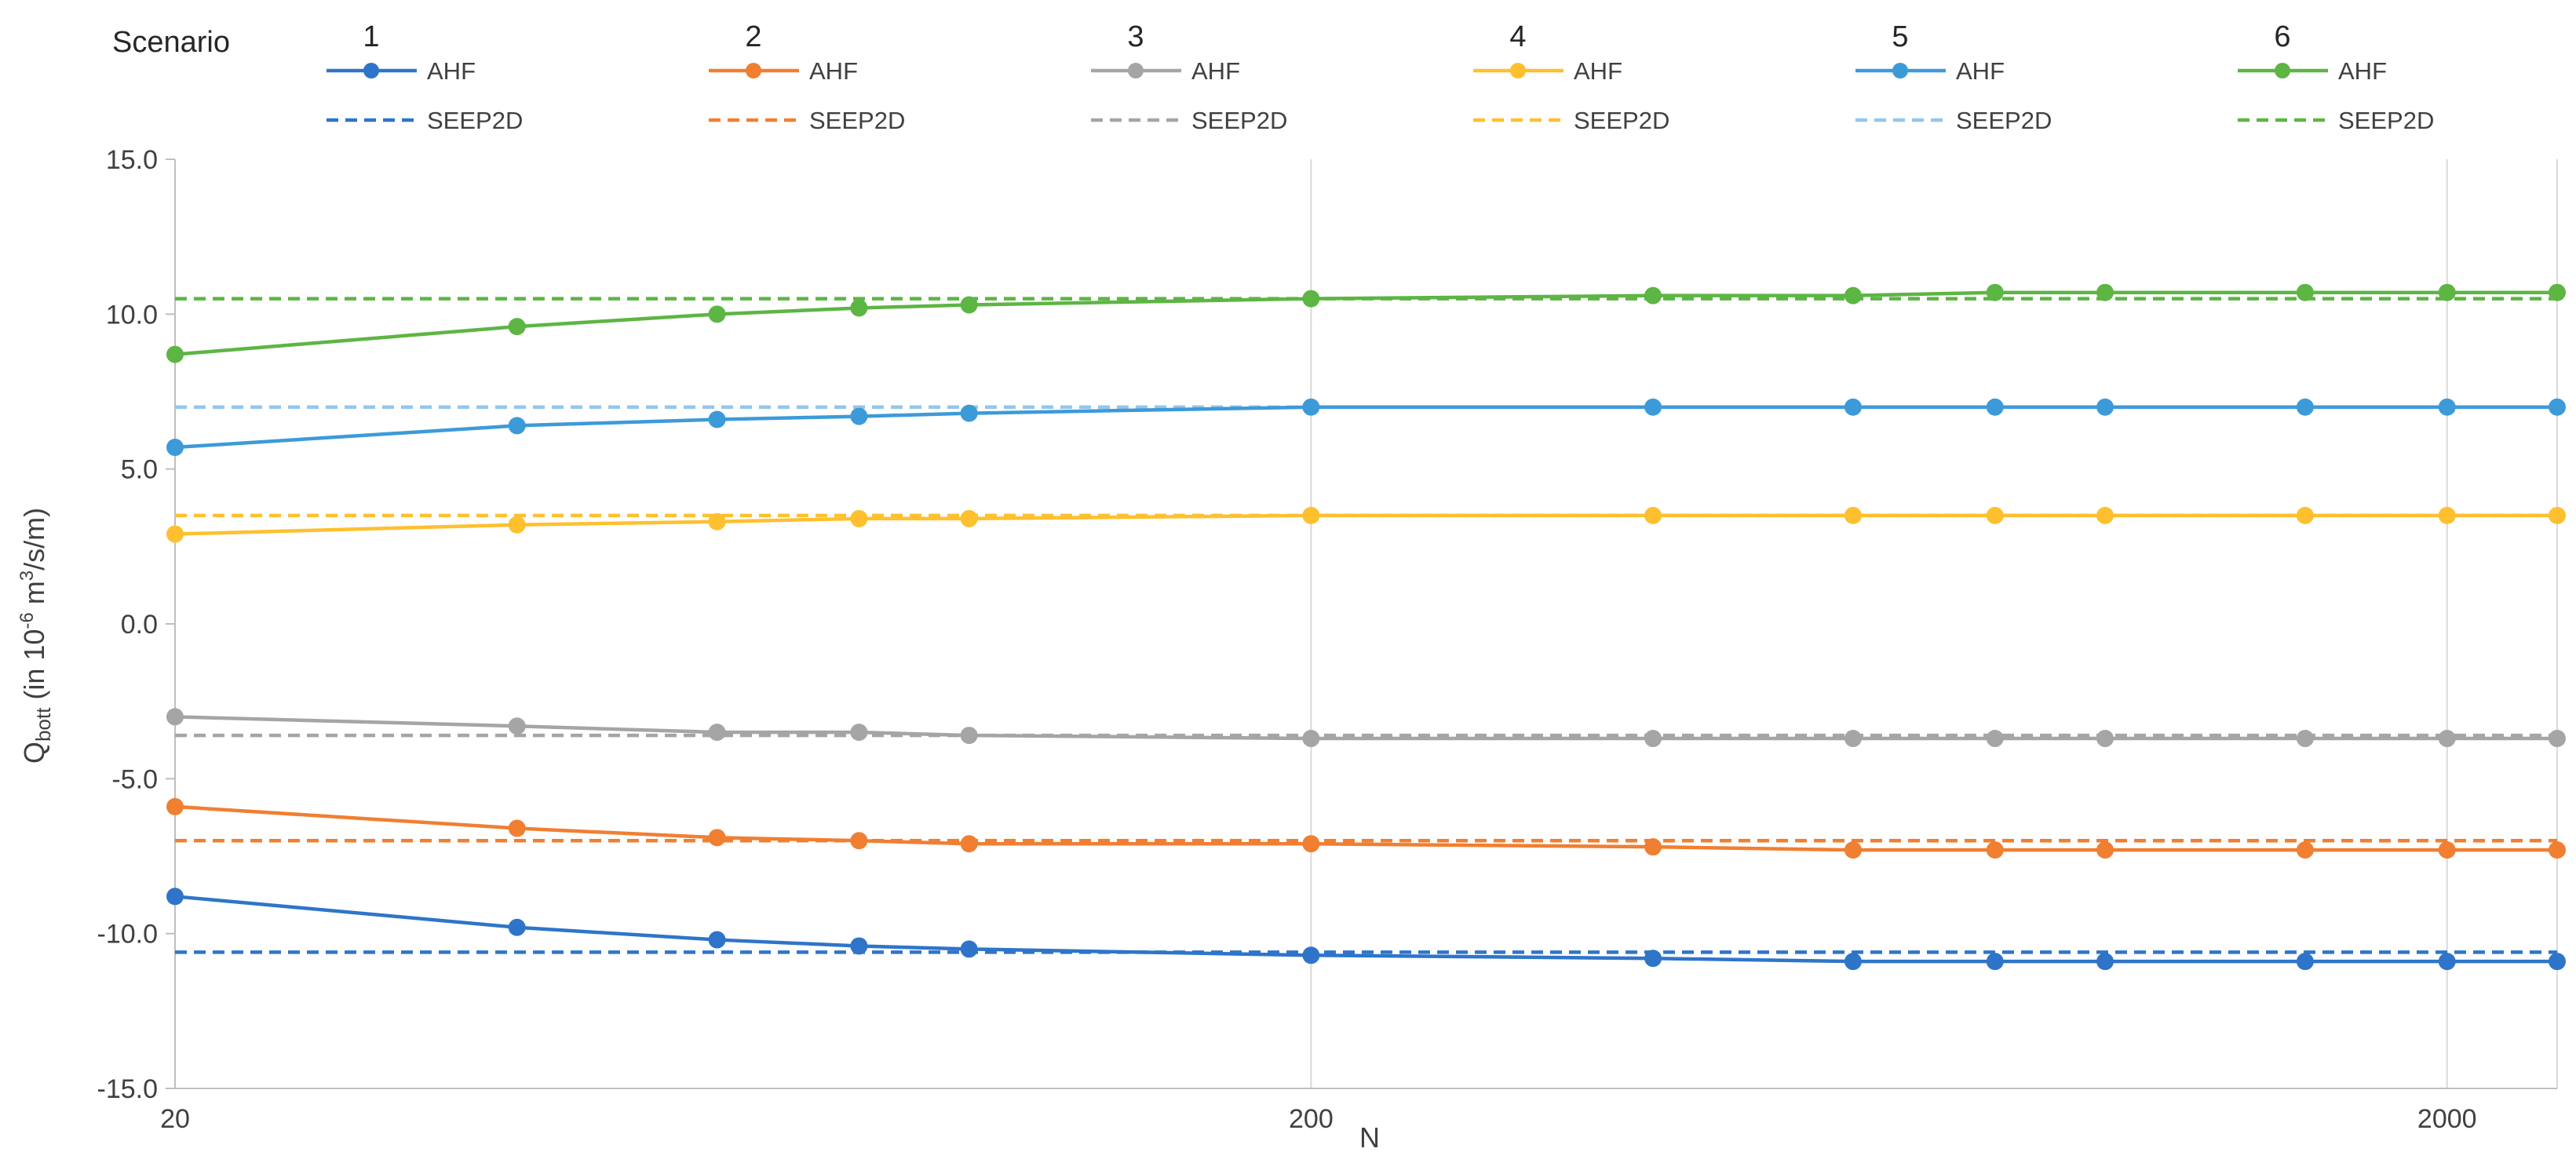 The image size is (2576, 1163). I want to click on y-axis-title-prefix: (in 10, so click(34, 668).